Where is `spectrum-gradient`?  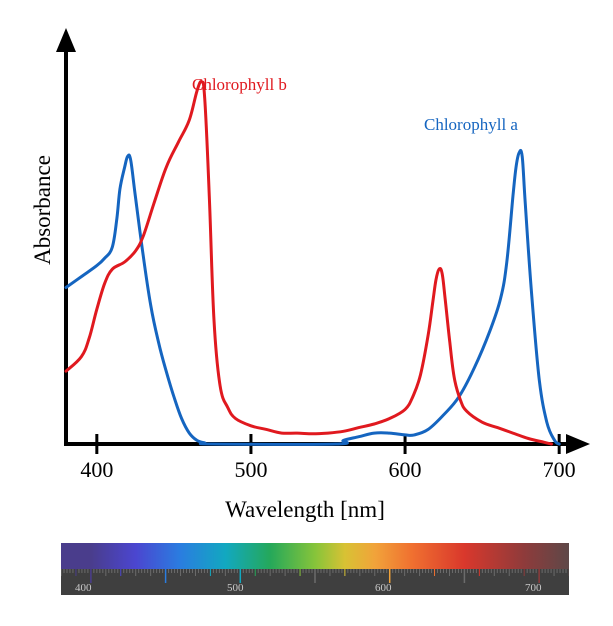 spectrum-gradient is located at coordinates (315, 556).